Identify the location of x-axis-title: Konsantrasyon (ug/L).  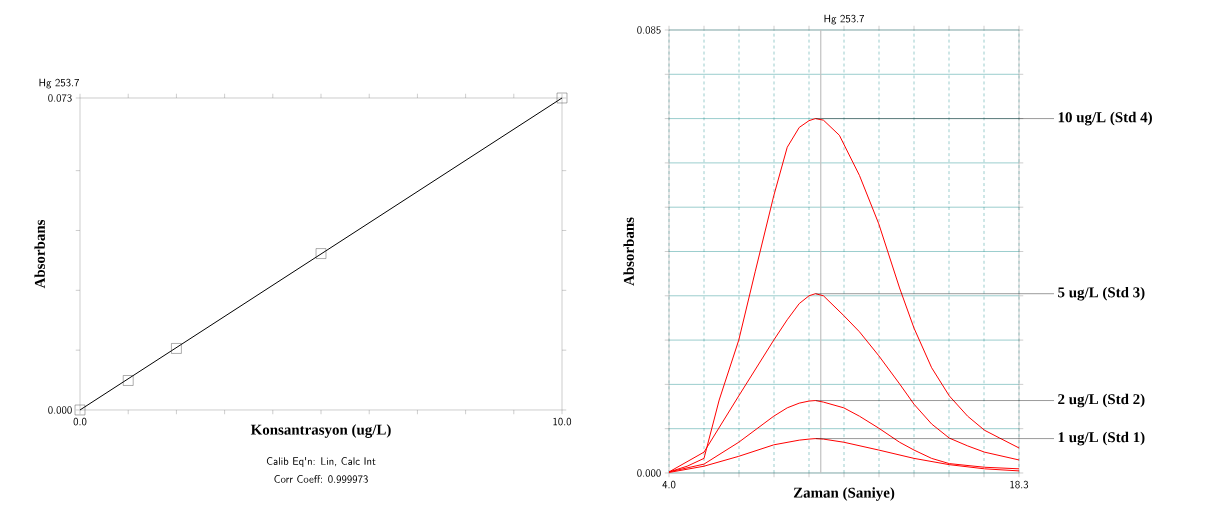
(320, 431).